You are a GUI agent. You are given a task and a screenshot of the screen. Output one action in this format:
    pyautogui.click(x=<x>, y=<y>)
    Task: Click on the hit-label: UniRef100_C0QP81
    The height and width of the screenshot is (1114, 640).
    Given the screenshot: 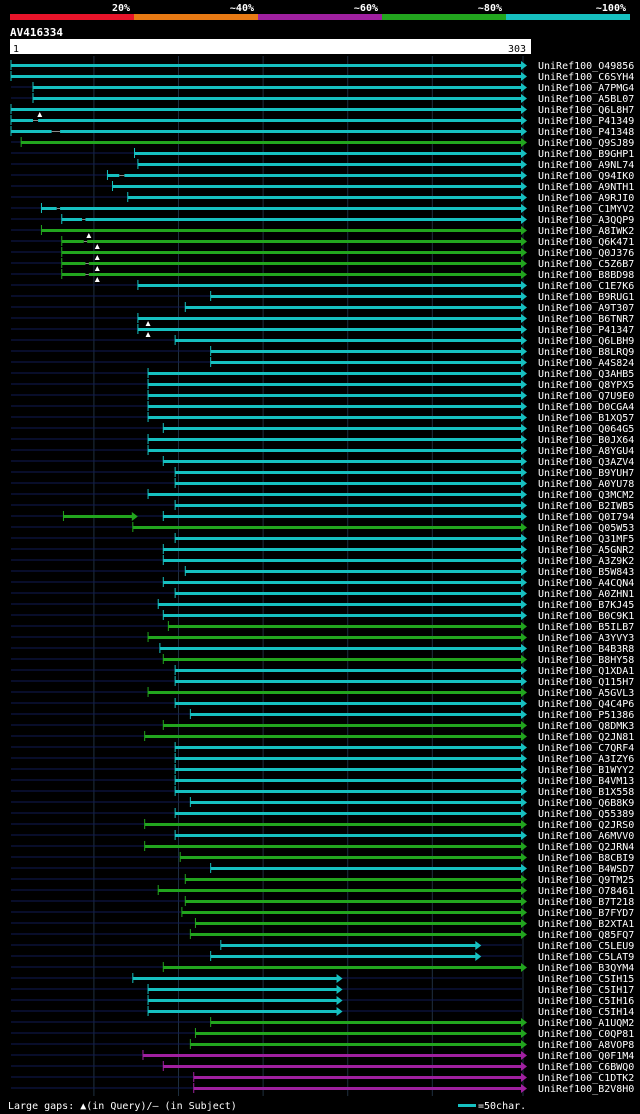 What is the action you would take?
    pyautogui.click(x=586, y=1034)
    